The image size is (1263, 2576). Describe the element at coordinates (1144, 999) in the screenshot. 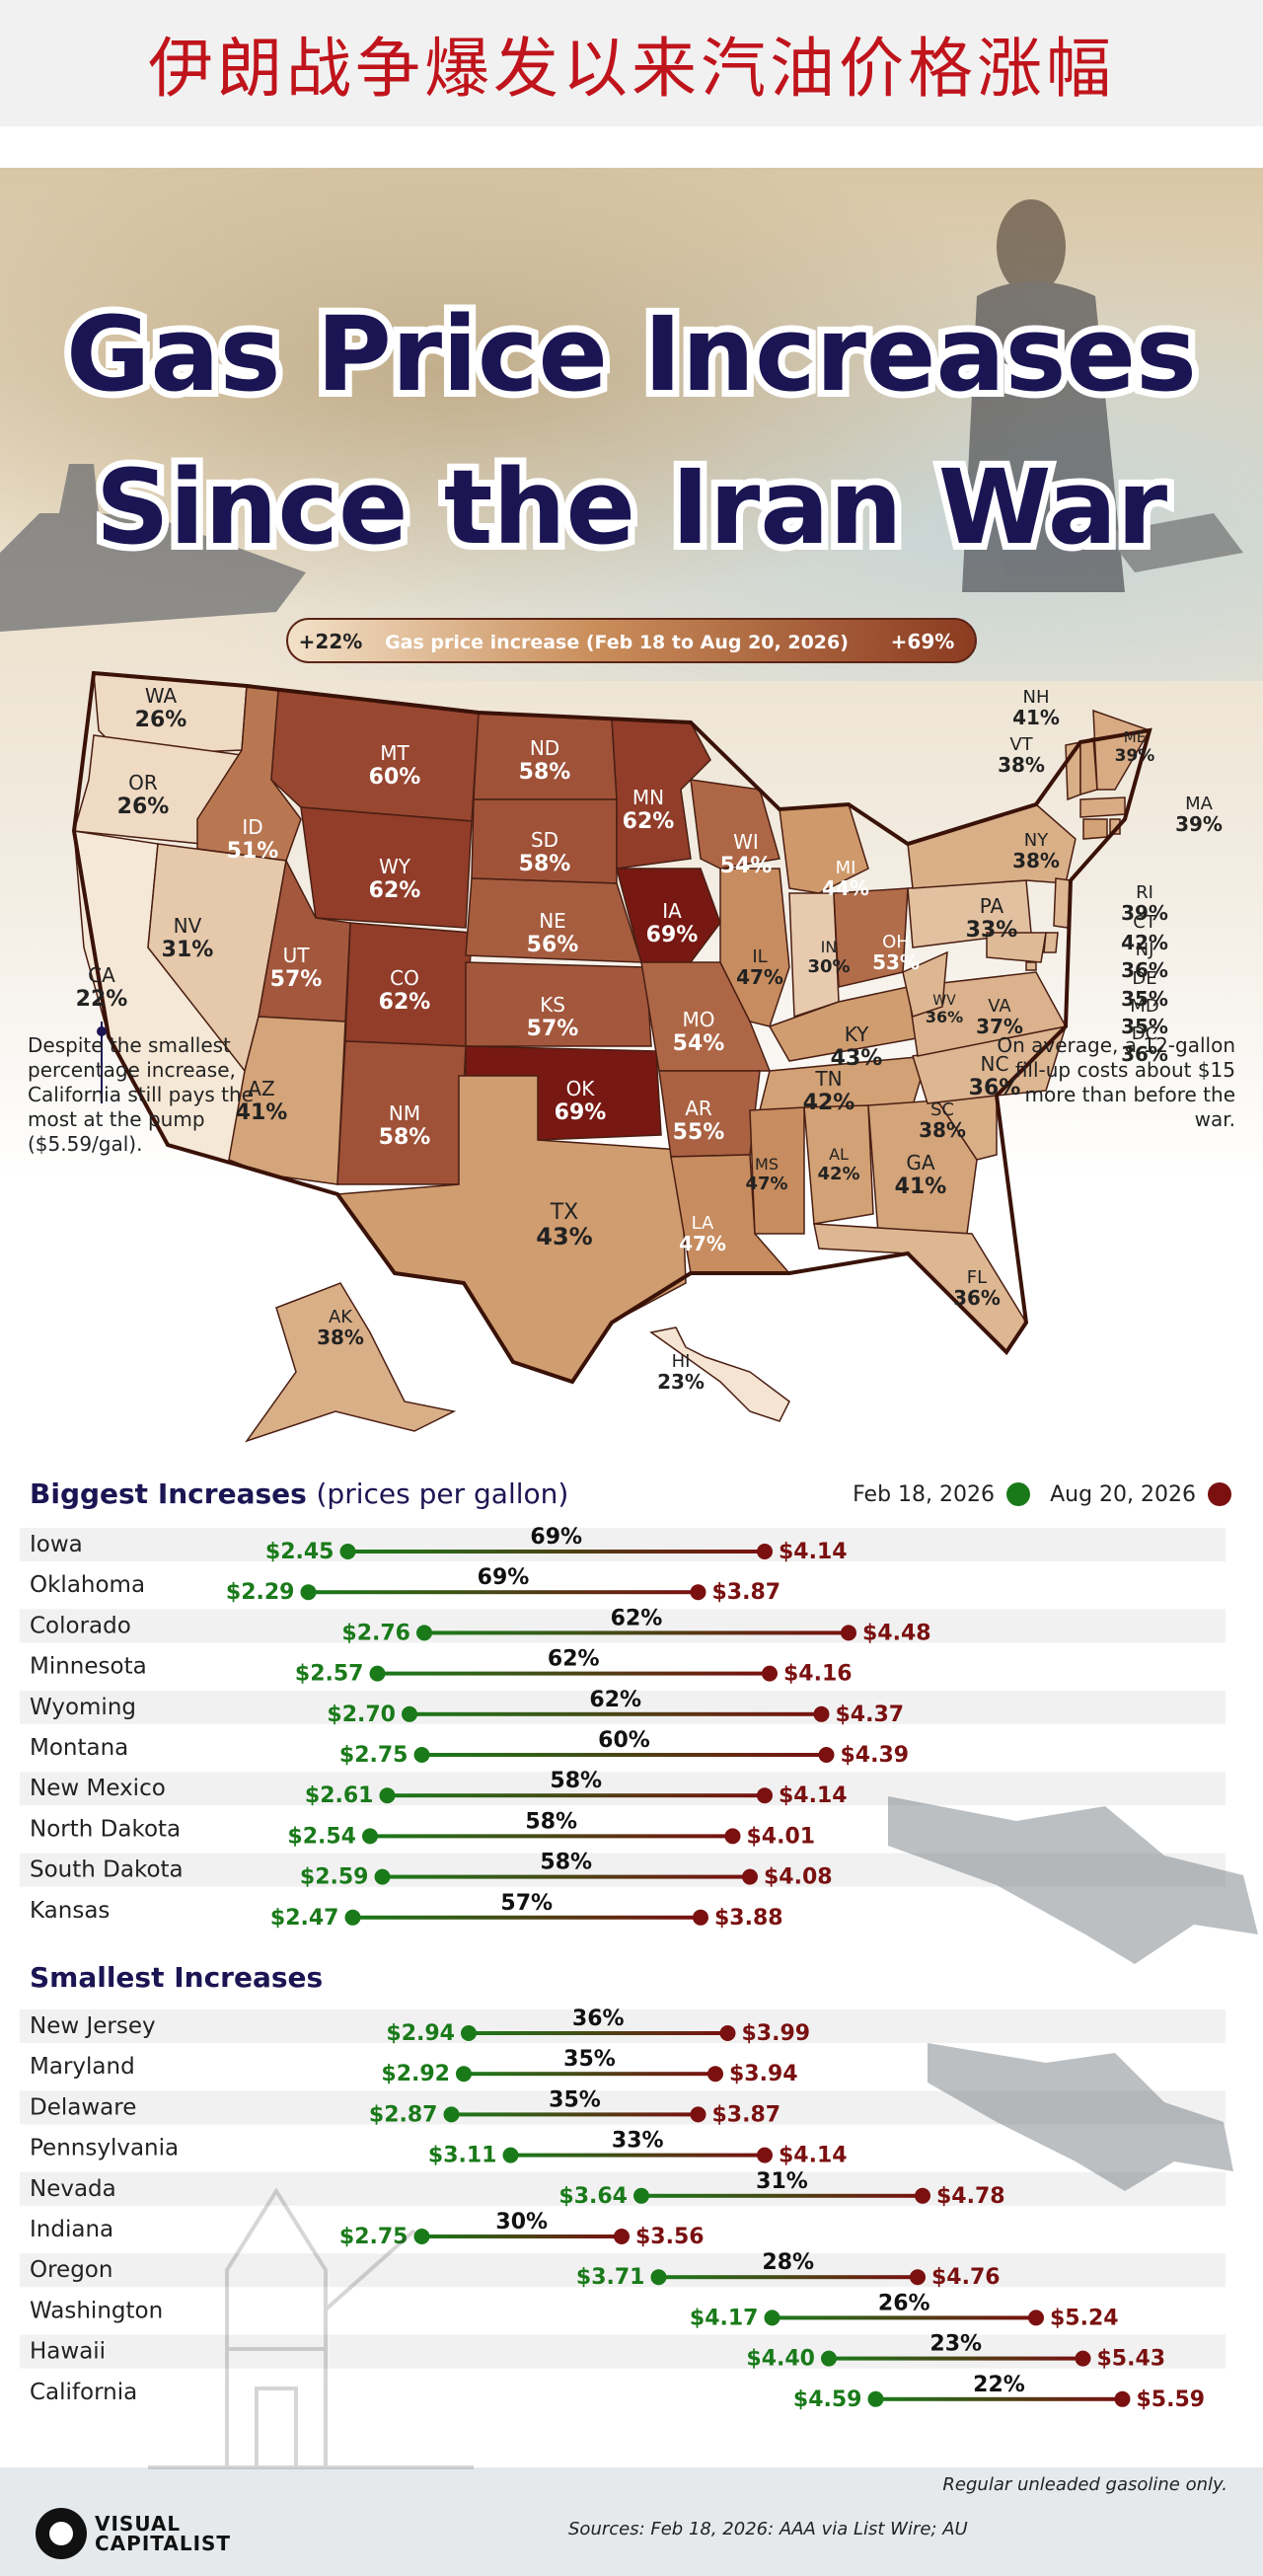

I see `state-pct-de: 35%` at that location.